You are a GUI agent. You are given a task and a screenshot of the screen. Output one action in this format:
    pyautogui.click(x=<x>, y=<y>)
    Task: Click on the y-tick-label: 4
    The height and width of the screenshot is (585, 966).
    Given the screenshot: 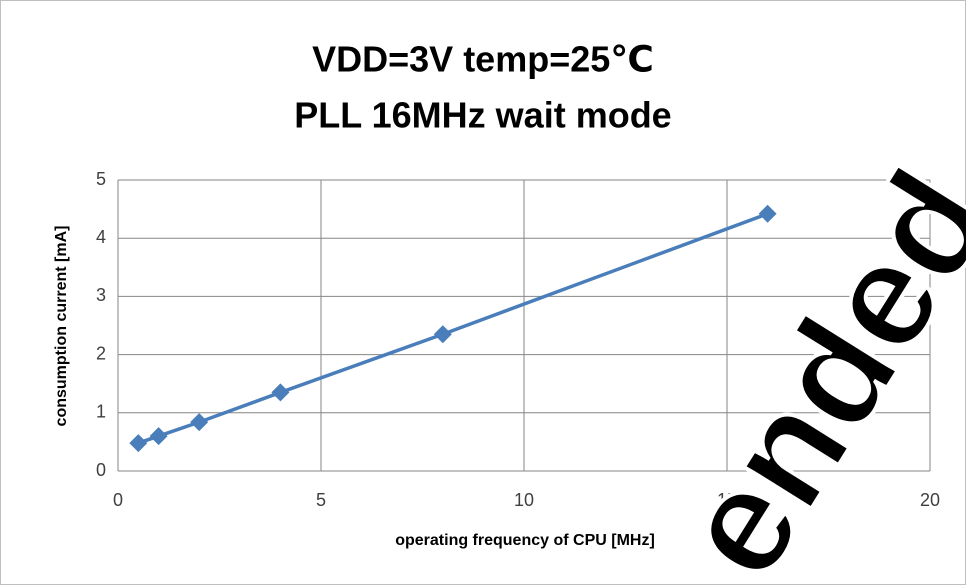 What is the action you would take?
    pyautogui.click(x=101, y=237)
    